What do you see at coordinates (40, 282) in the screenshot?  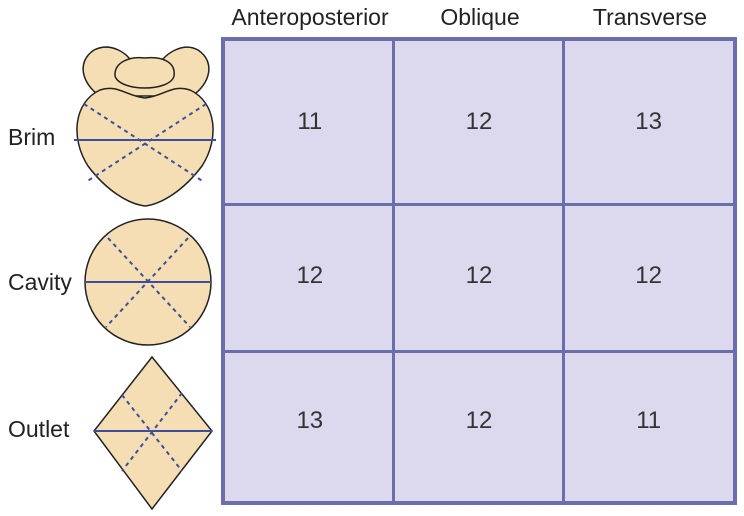 I see `row-label-cavity: Cavity` at bounding box center [40, 282].